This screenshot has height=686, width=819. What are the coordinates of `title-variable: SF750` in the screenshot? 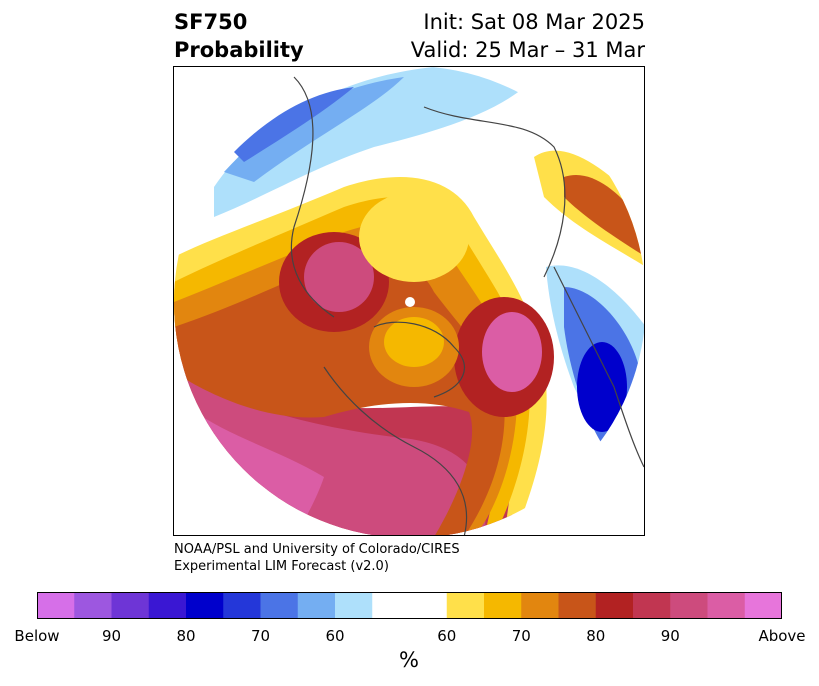 It's located at (211, 22).